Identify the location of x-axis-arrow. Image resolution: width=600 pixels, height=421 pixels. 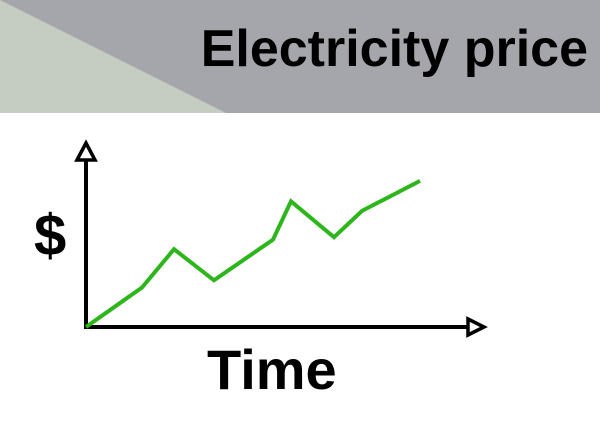
(477, 327).